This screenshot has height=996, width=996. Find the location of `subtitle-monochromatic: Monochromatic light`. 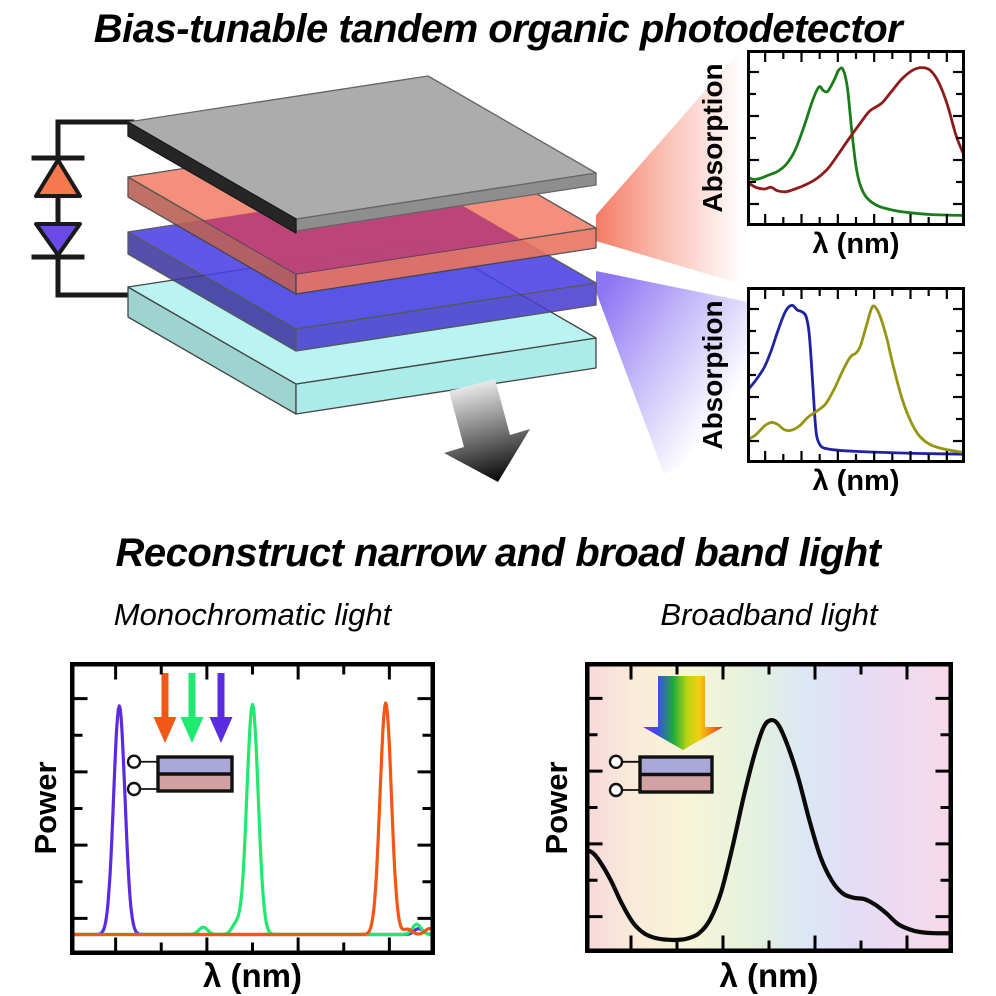

subtitle-monochromatic: Monochromatic light is located at coordinates (252, 614).